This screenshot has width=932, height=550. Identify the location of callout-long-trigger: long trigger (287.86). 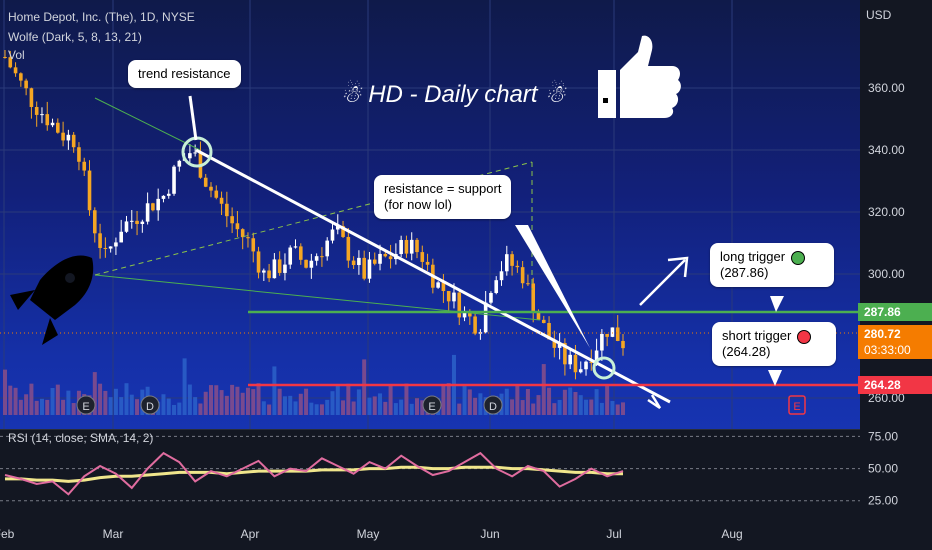
(772, 265).